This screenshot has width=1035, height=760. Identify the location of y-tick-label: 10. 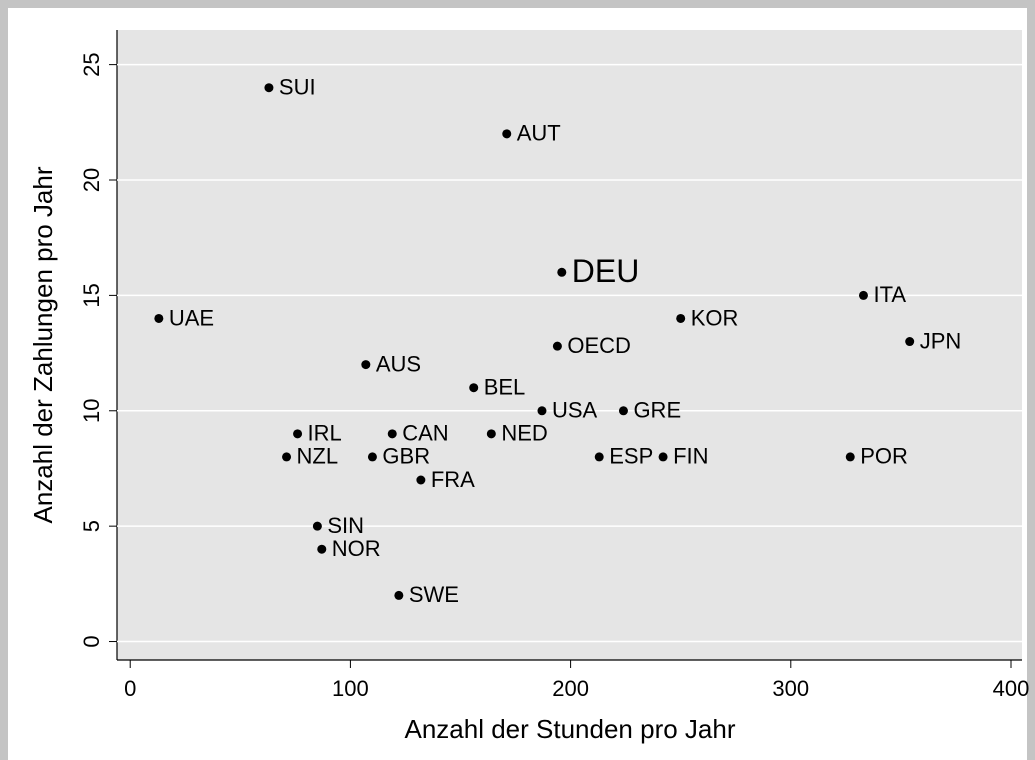
(91, 411).